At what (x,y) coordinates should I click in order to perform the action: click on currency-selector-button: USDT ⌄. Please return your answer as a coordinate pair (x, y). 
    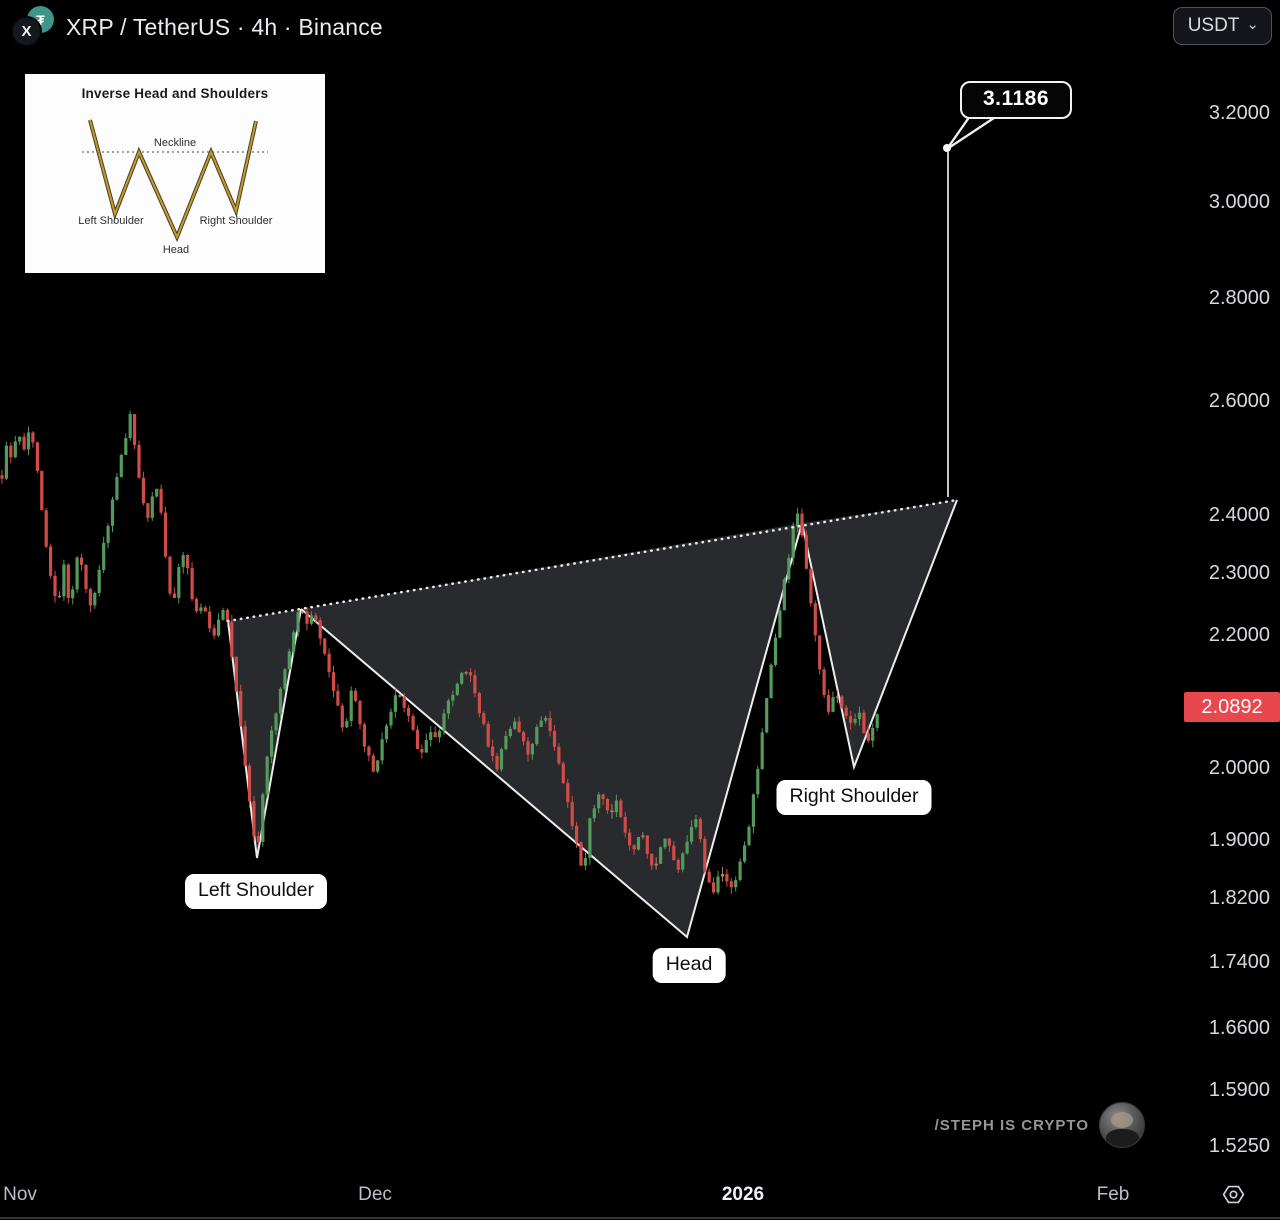
    Looking at the image, I should click on (1222, 26).